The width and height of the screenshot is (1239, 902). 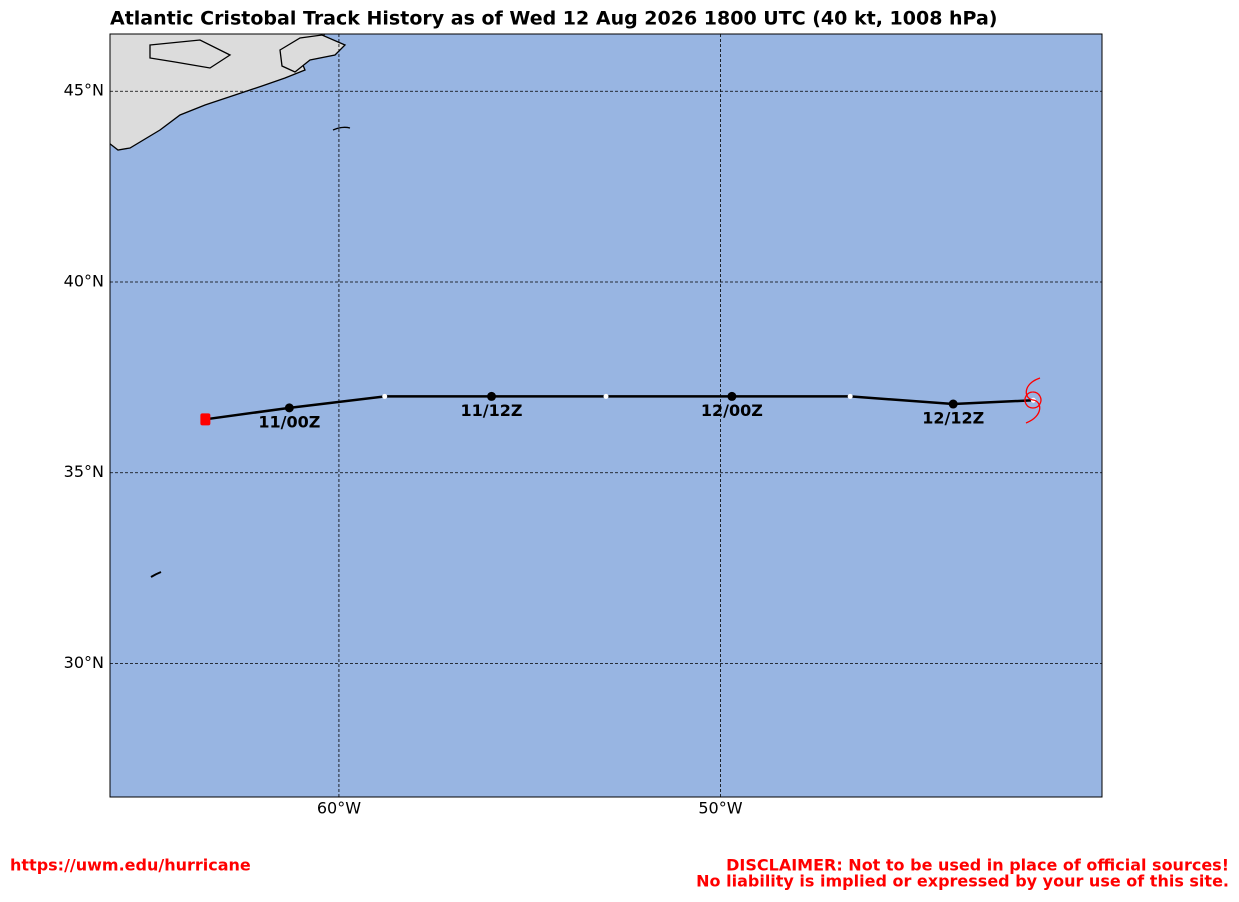 What do you see at coordinates (1033, 400) in the screenshot?
I see `storm-symbol` at bounding box center [1033, 400].